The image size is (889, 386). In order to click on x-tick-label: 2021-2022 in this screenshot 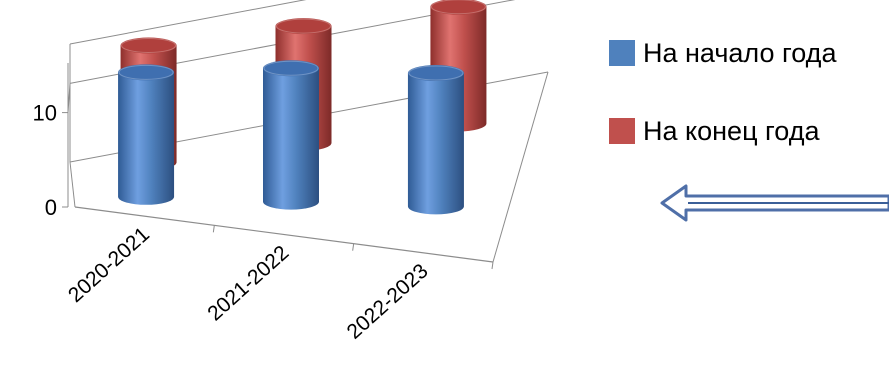, I will do `click(248, 283)`.